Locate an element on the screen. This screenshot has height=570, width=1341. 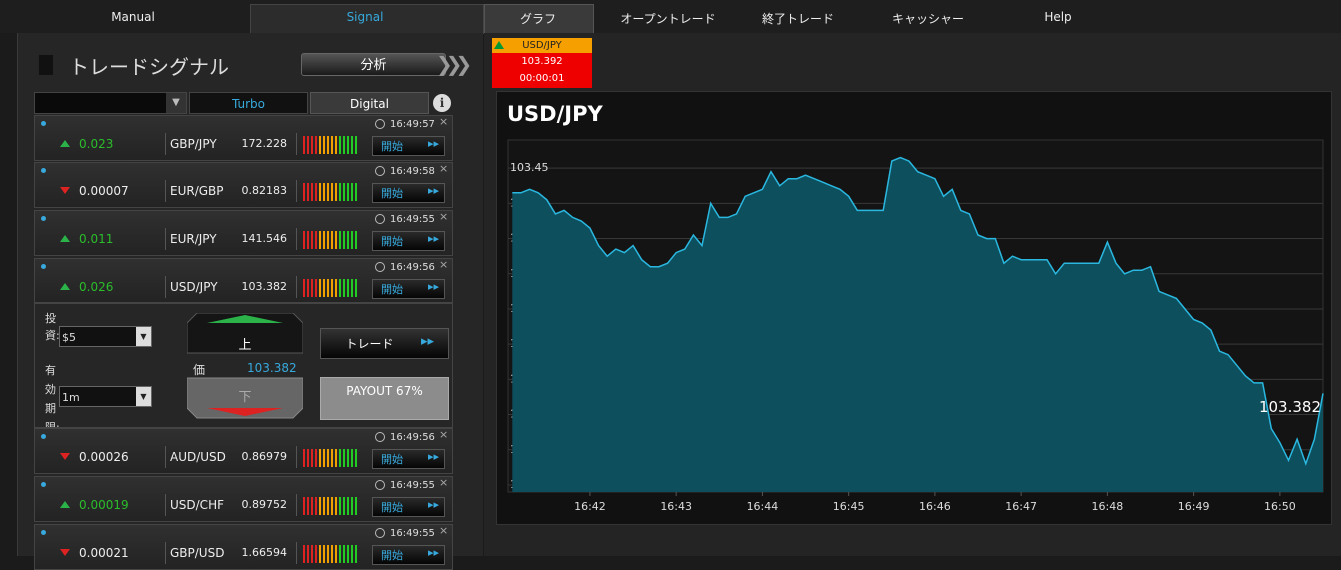
signal-row: 16:49:56 × 0.026 USD/JPY 103.382 開始 ▸▸ is located at coordinates (243, 280).